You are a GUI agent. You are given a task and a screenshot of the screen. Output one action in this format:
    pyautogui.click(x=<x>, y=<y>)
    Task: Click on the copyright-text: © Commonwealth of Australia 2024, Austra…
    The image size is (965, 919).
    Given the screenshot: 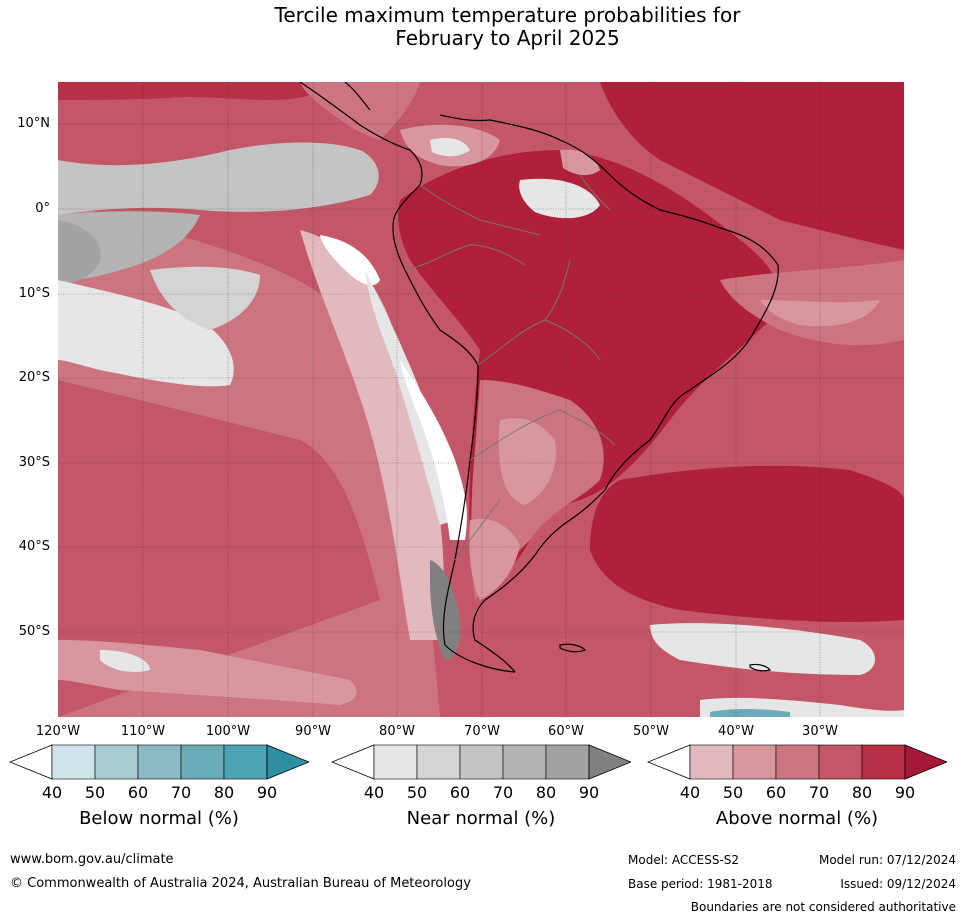 What is the action you would take?
    pyautogui.click(x=240, y=883)
    